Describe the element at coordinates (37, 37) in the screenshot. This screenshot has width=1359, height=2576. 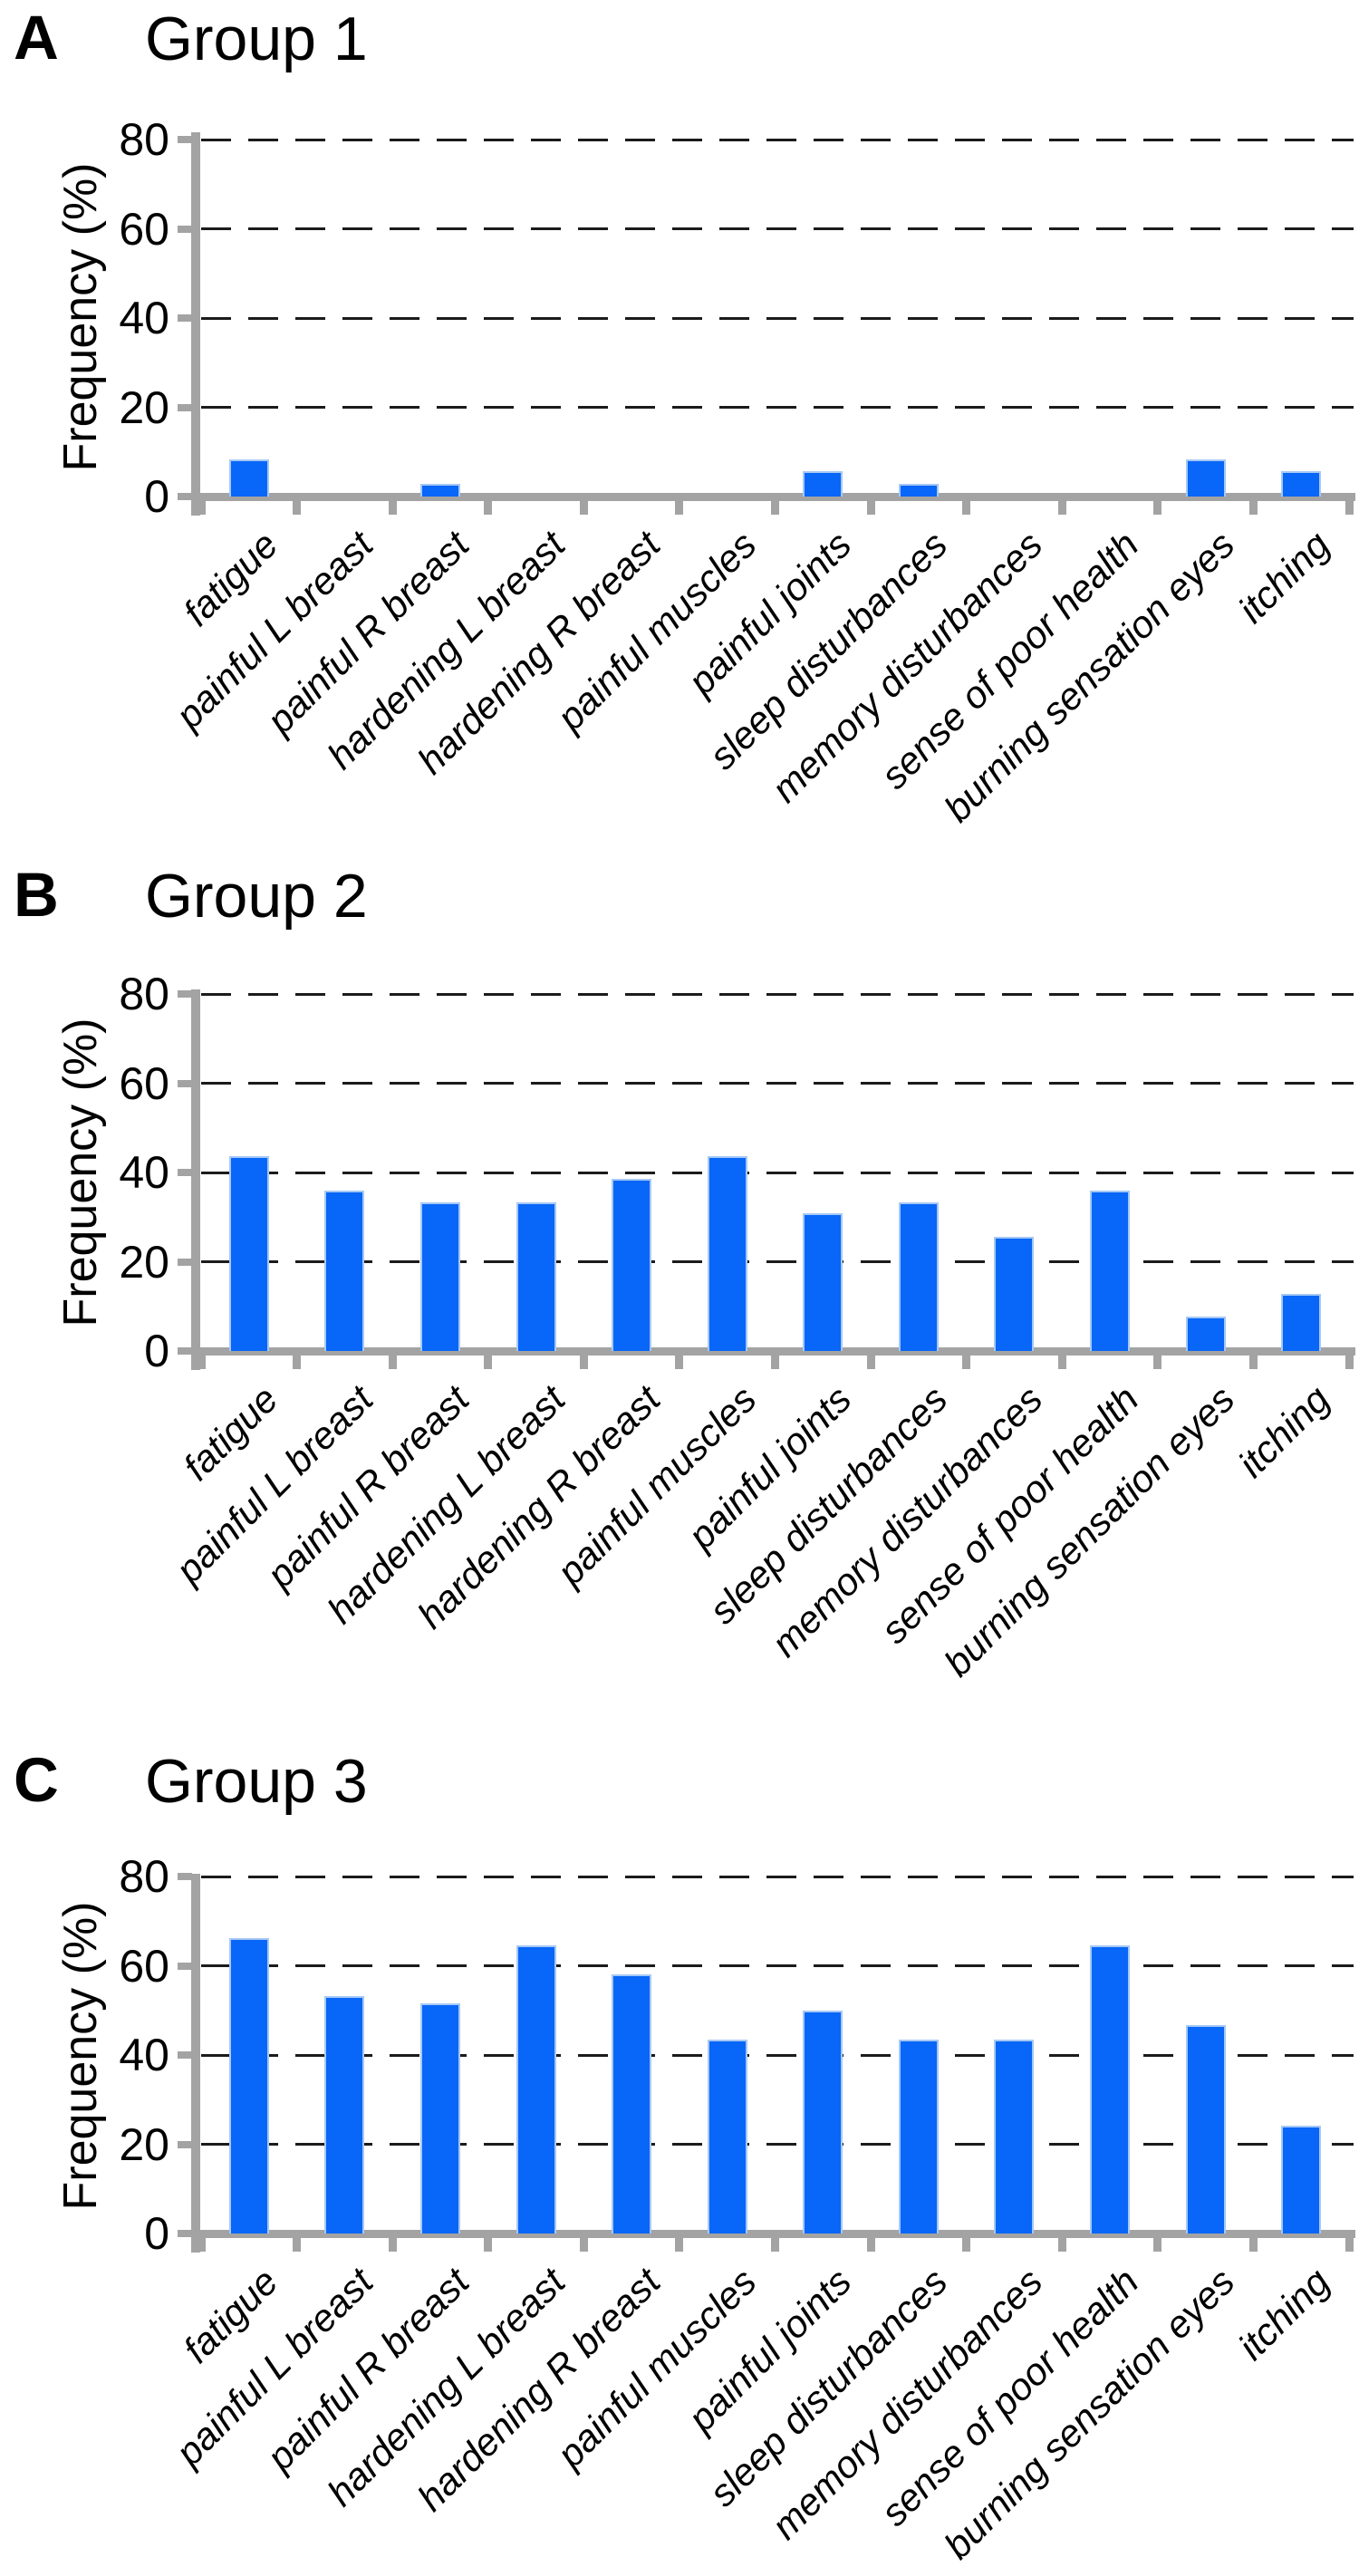
I see `panel-letter: A` at that location.